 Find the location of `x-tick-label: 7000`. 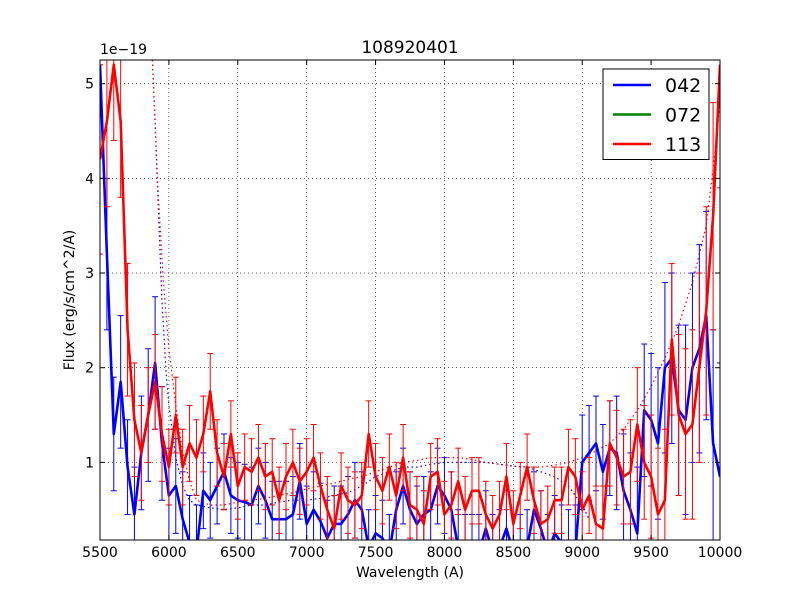

x-tick-label: 7000 is located at coordinates (307, 553).